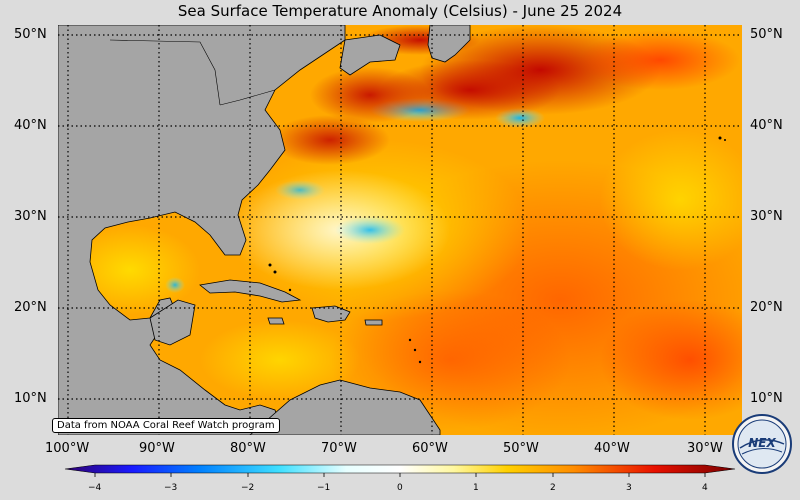 The image size is (800, 500). I want to click on lon-label: 50°W, so click(521, 448).